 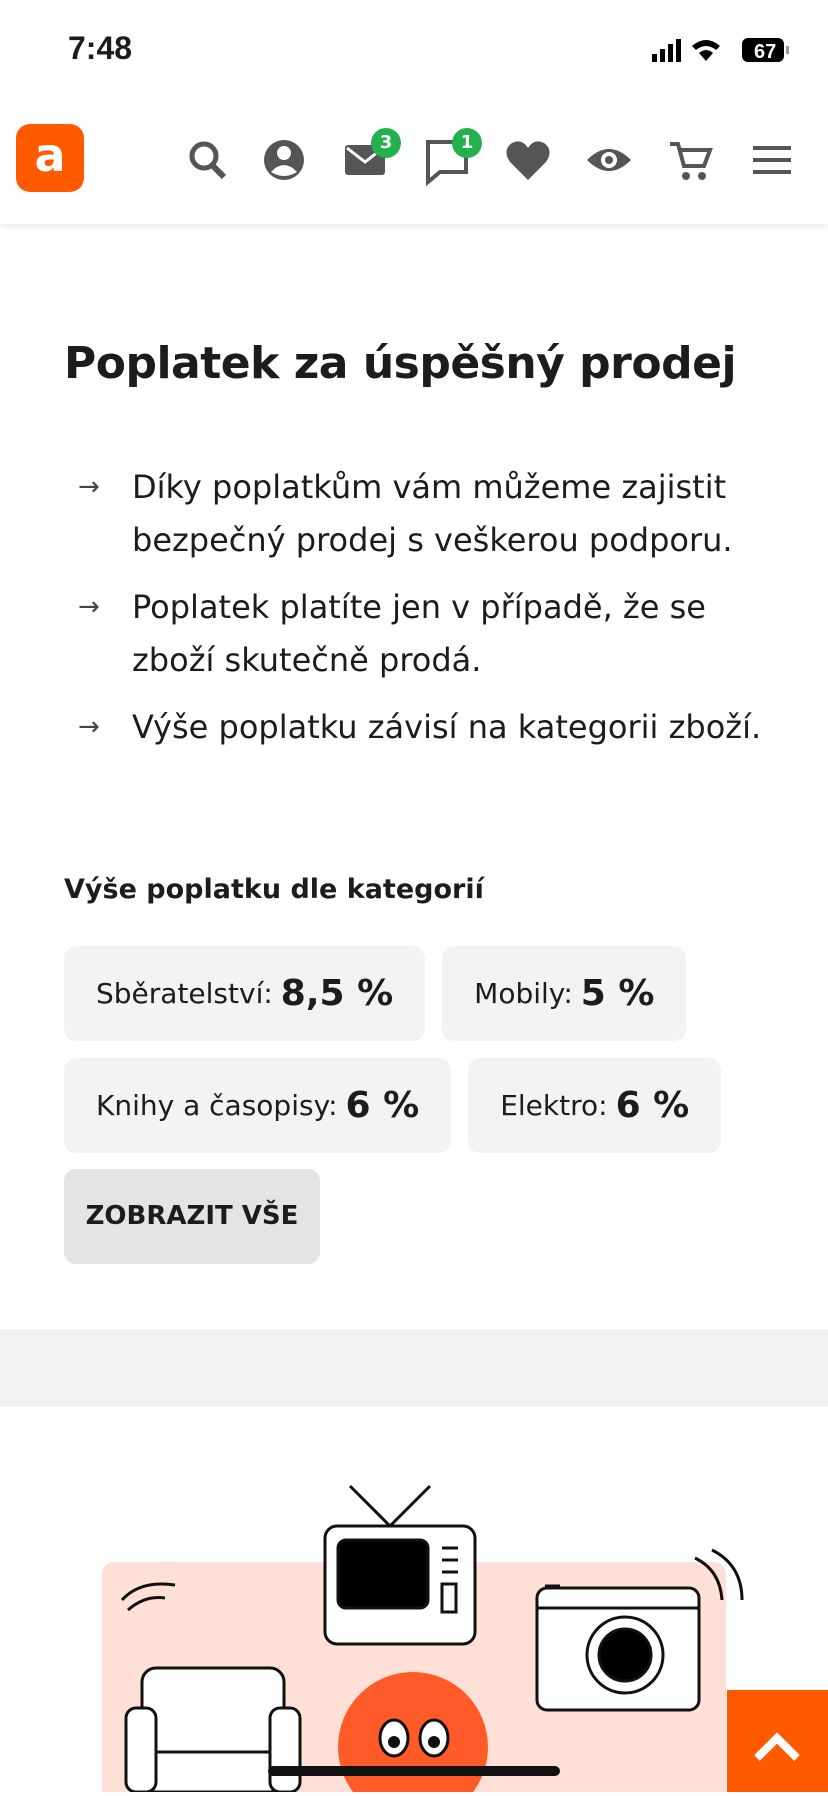 What do you see at coordinates (184, 993) in the screenshot?
I see `fee-label: Sběratelství:` at bounding box center [184, 993].